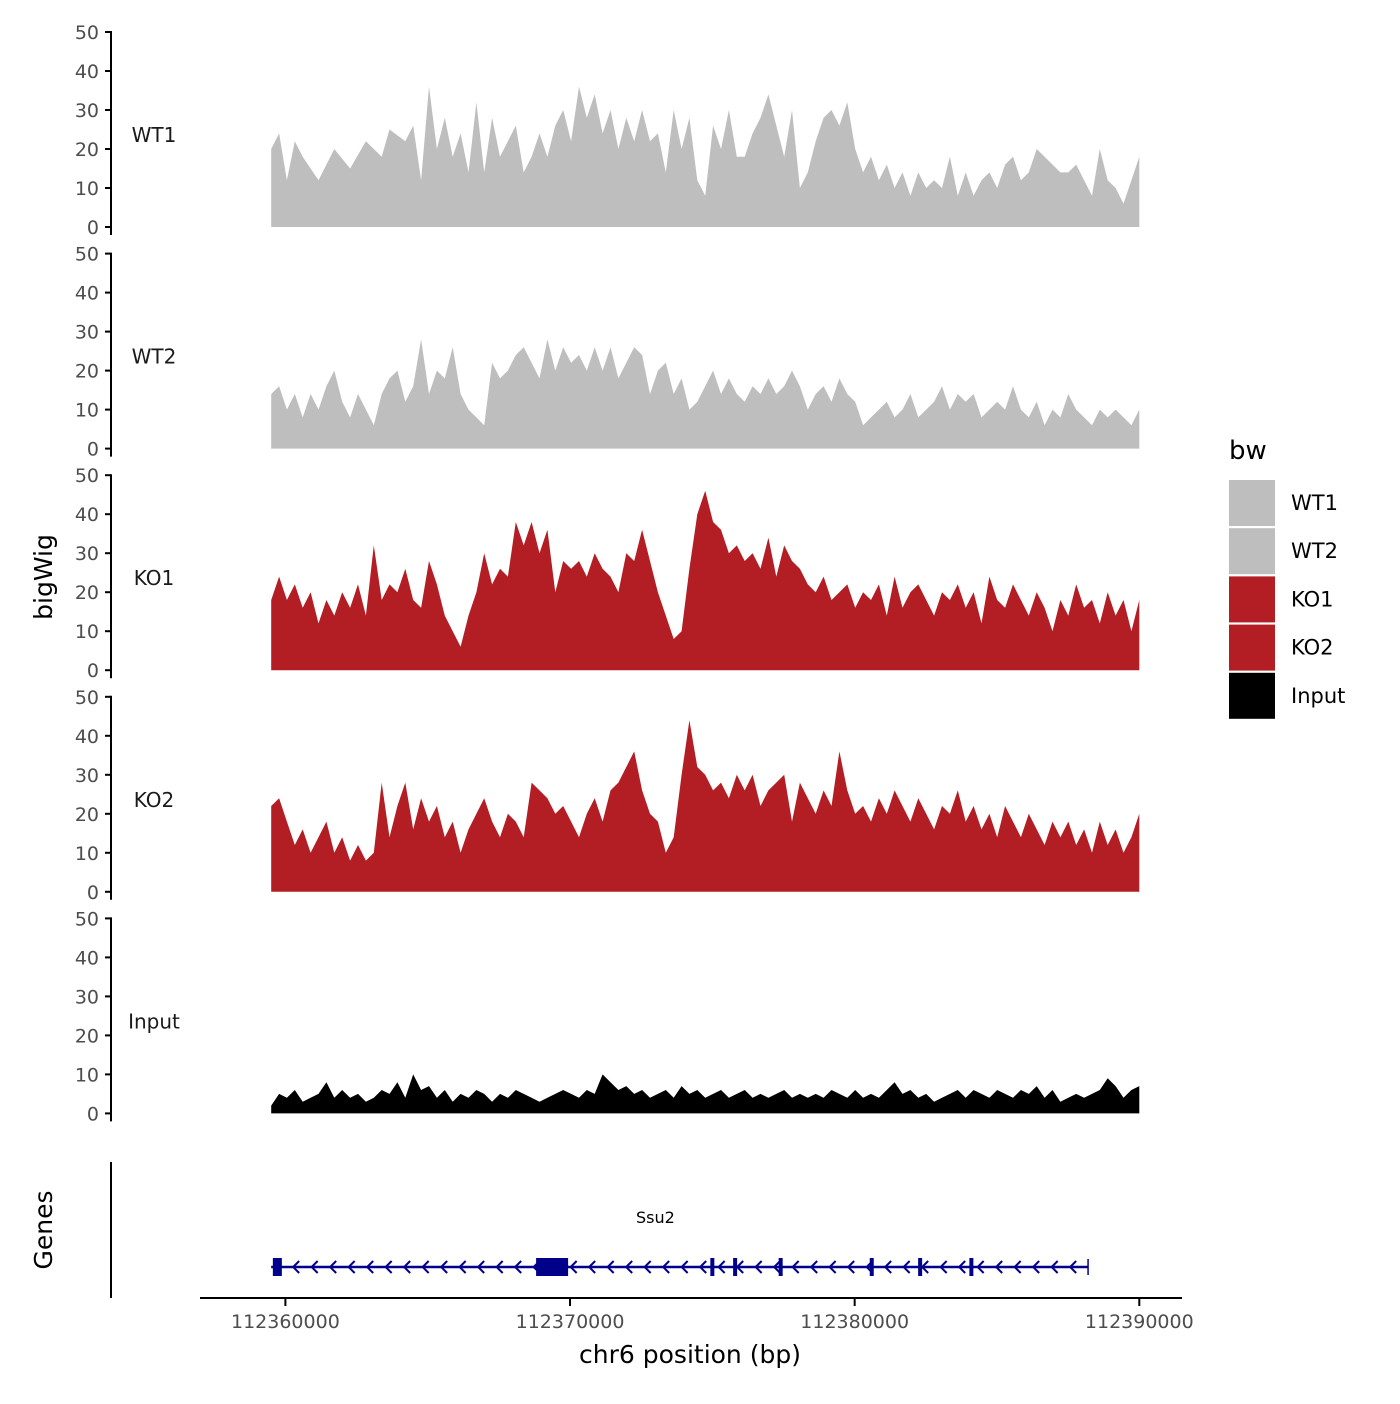 The image size is (1400, 1404). Describe the element at coordinates (1314, 503) in the screenshot. I see `legend-label-wt1: WT1` at that location.